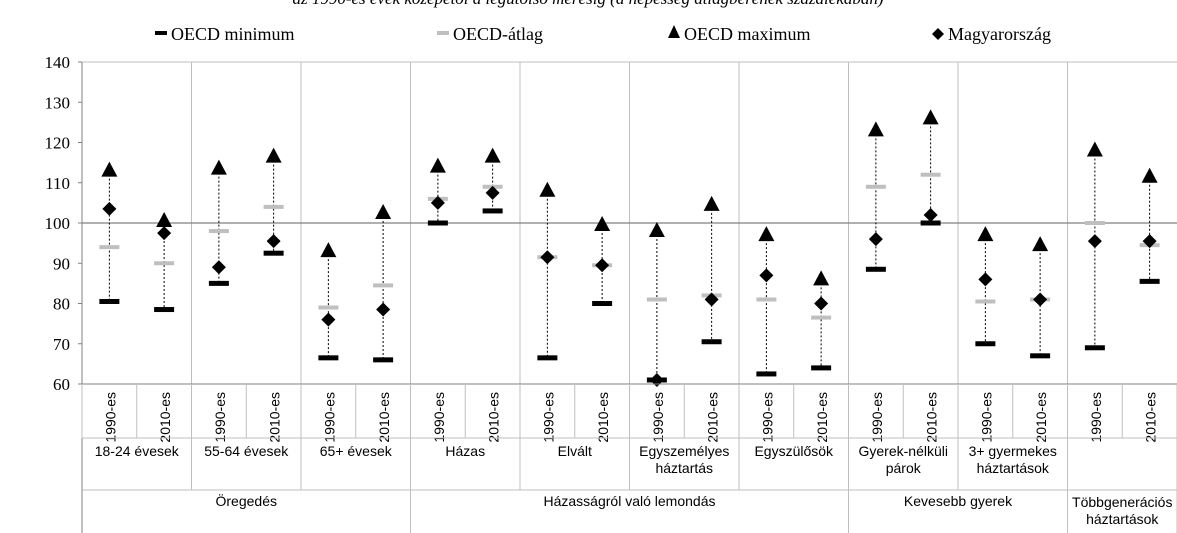 The image size is (1177, 533). I want to click on y-tick-label: 80, so click(61, 304).